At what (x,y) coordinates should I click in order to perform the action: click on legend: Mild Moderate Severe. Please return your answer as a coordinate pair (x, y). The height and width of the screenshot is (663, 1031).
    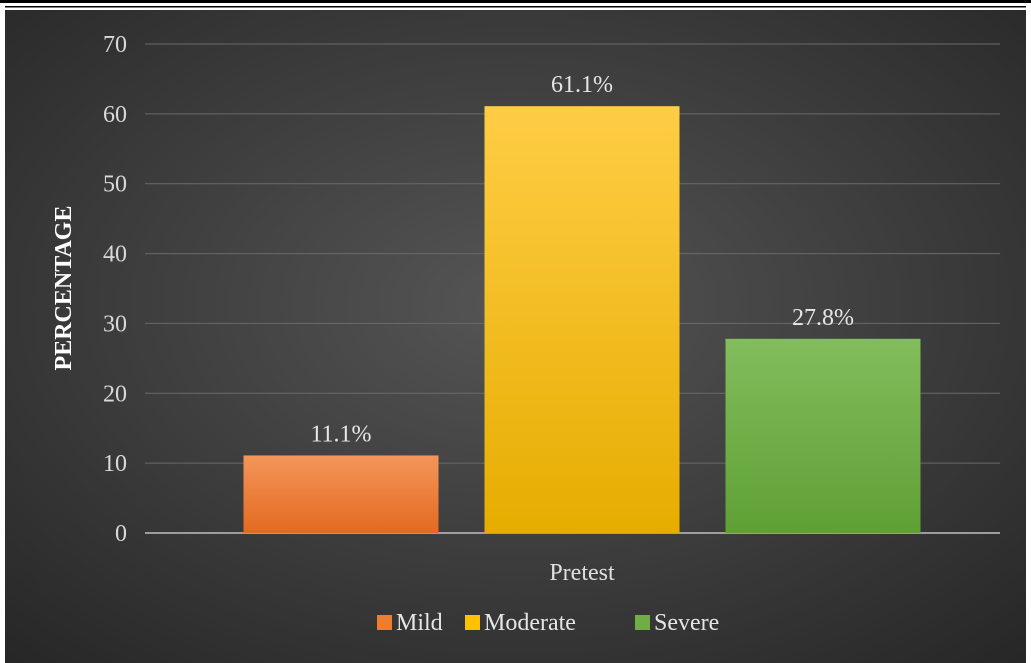
    Looking at the image, I should click on (548, 623).